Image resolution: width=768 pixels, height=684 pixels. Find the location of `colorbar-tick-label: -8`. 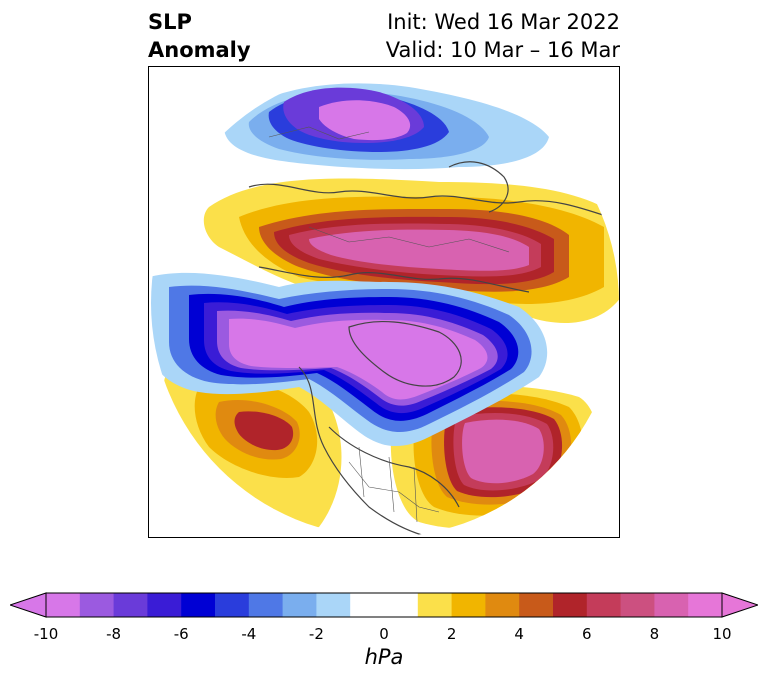

colorbar-tick-label: -8 is located at coordinates (114, 634).